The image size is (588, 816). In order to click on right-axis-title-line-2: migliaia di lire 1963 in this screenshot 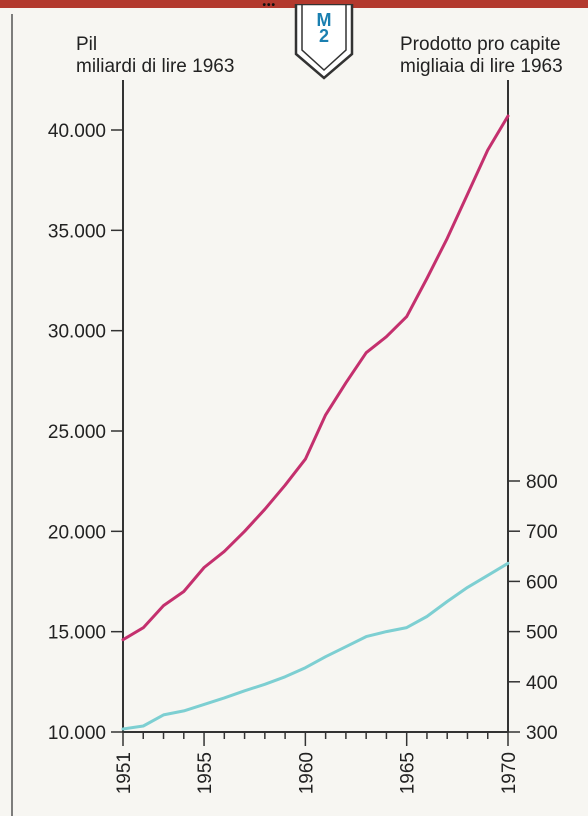, I will do `click(481, 66)`.